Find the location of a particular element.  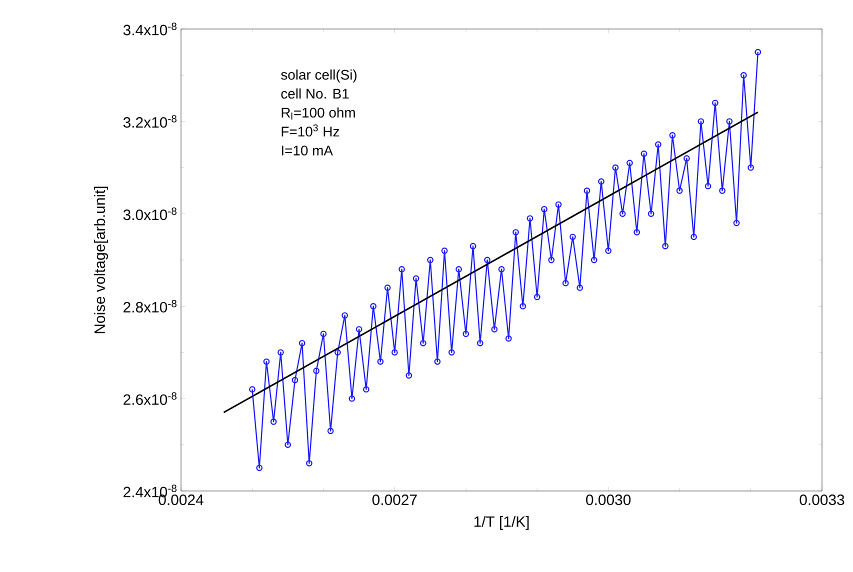

y-tick-label: 2.8x10$^{-8}$ is located at coordinates (150, 306).